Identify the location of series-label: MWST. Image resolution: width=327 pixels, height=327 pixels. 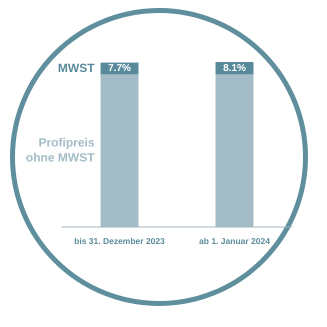
(77, 67).